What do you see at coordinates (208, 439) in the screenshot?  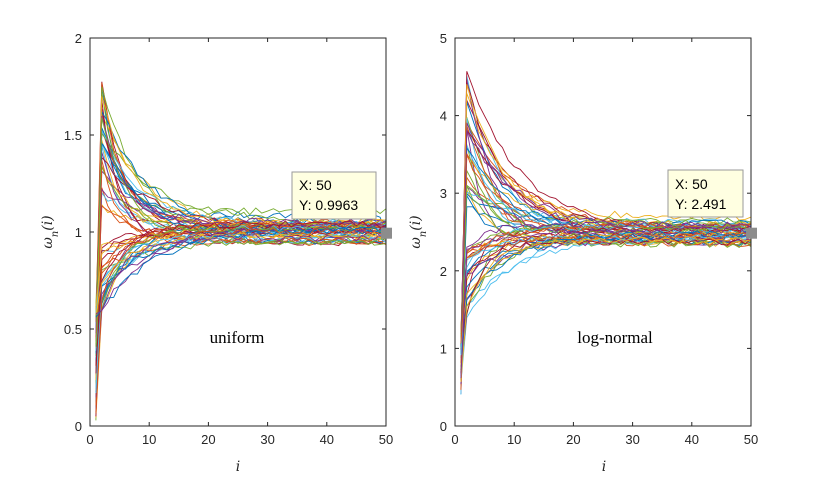 I see `left-x-tick-label: 20` at bounding box center [208, 439].